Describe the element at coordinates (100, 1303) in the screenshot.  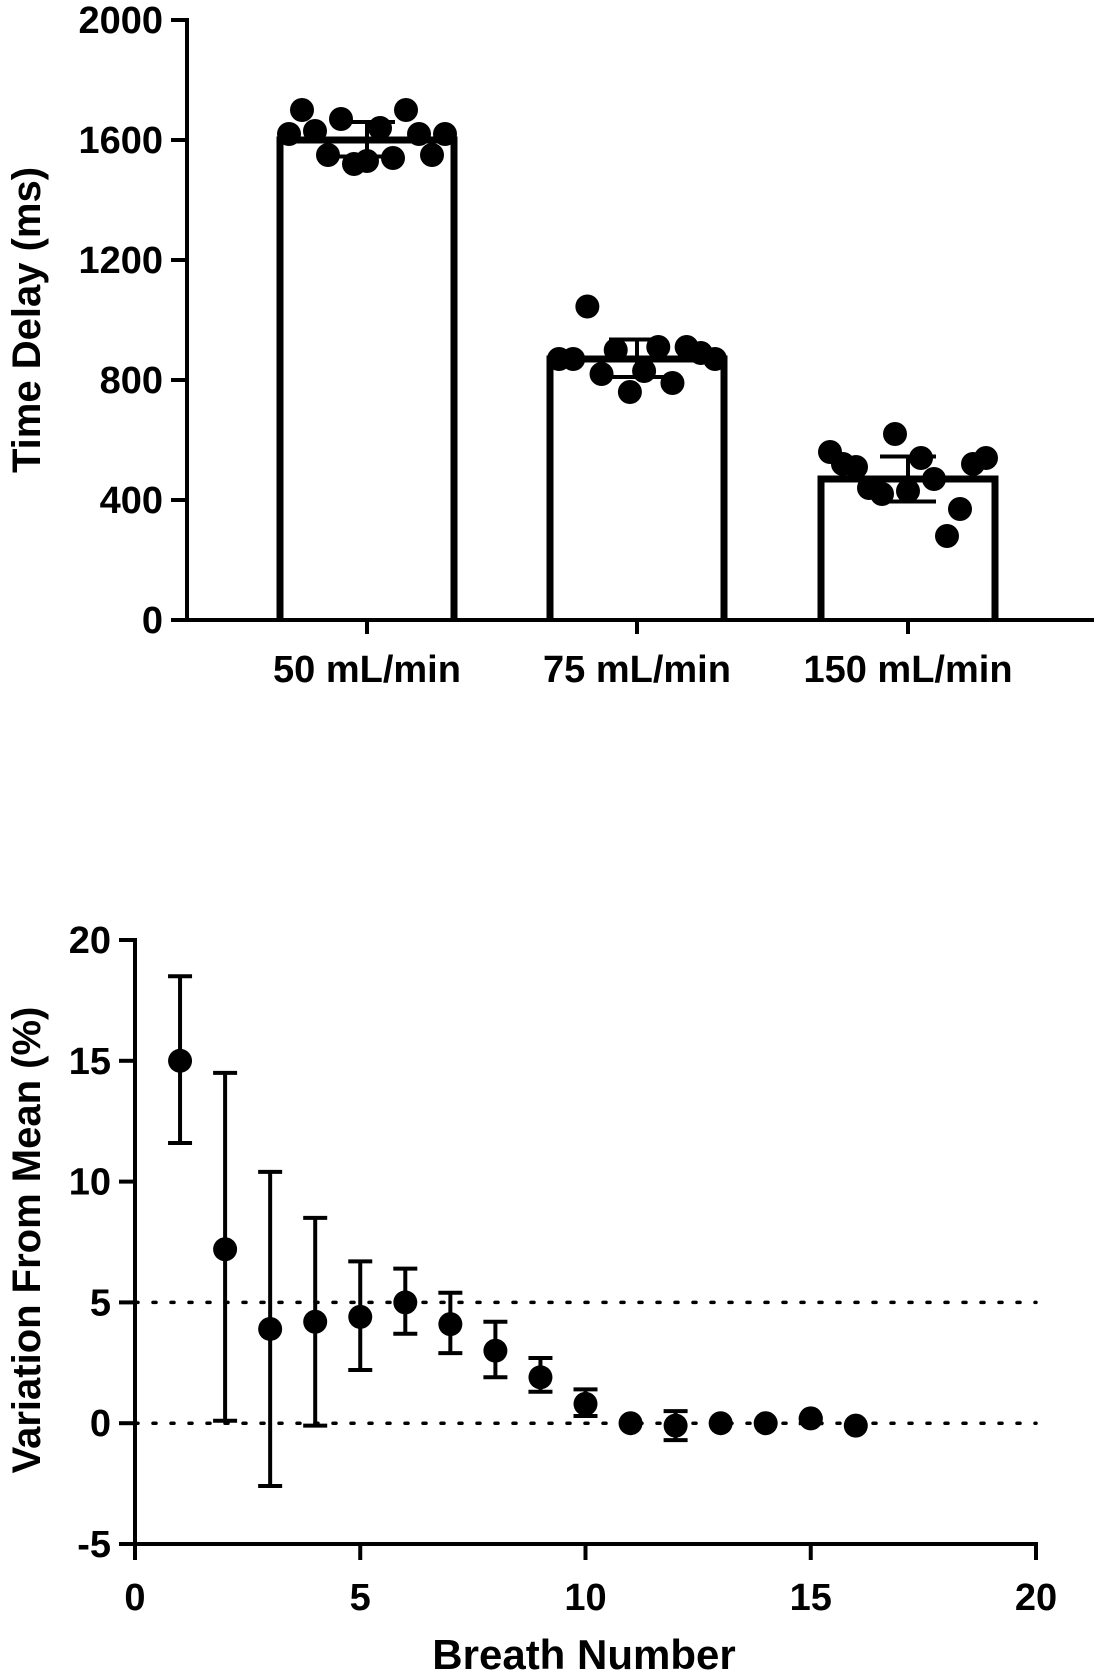
I see `y-tick-label: 5` at that location.